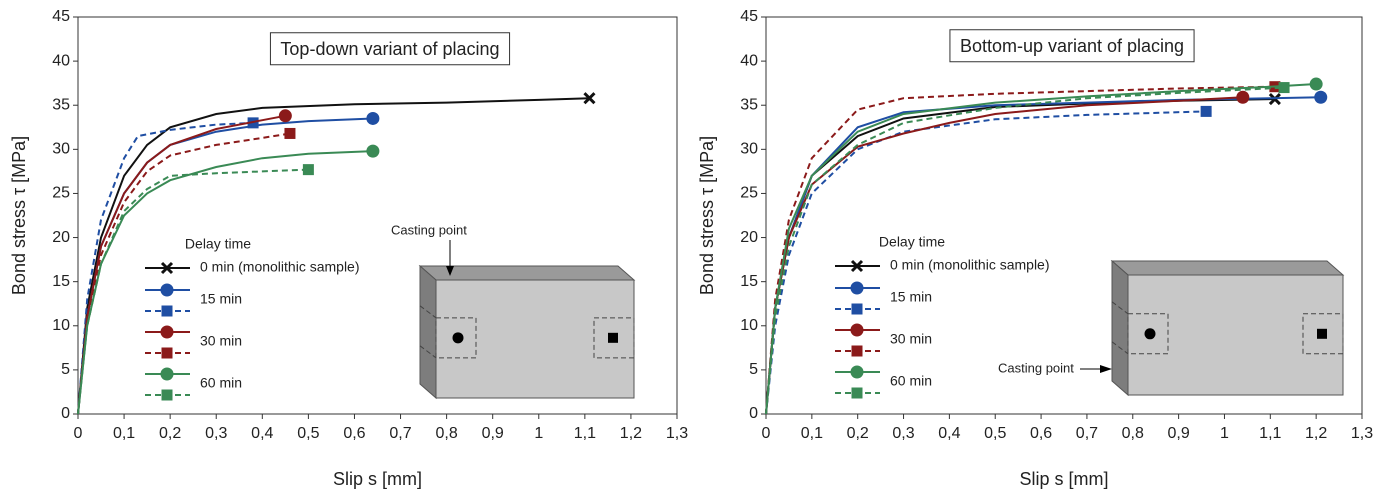  What do you see at coordinates (1041, 433) in the screenshot?
I see `x-tick-label: 0,6` at bounding box center [1041, 433].